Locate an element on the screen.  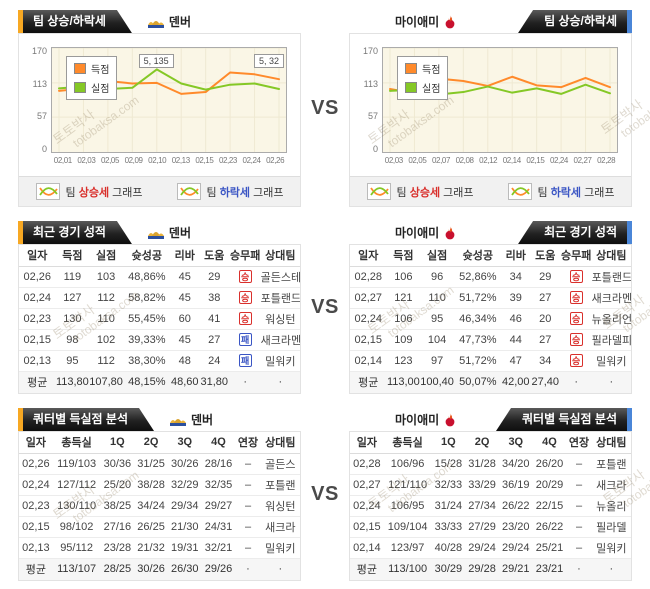
table-row: 02,15 109/104 33/33 27/29 23/20 26/22– 필라델 is located at coordinates (490, 527).